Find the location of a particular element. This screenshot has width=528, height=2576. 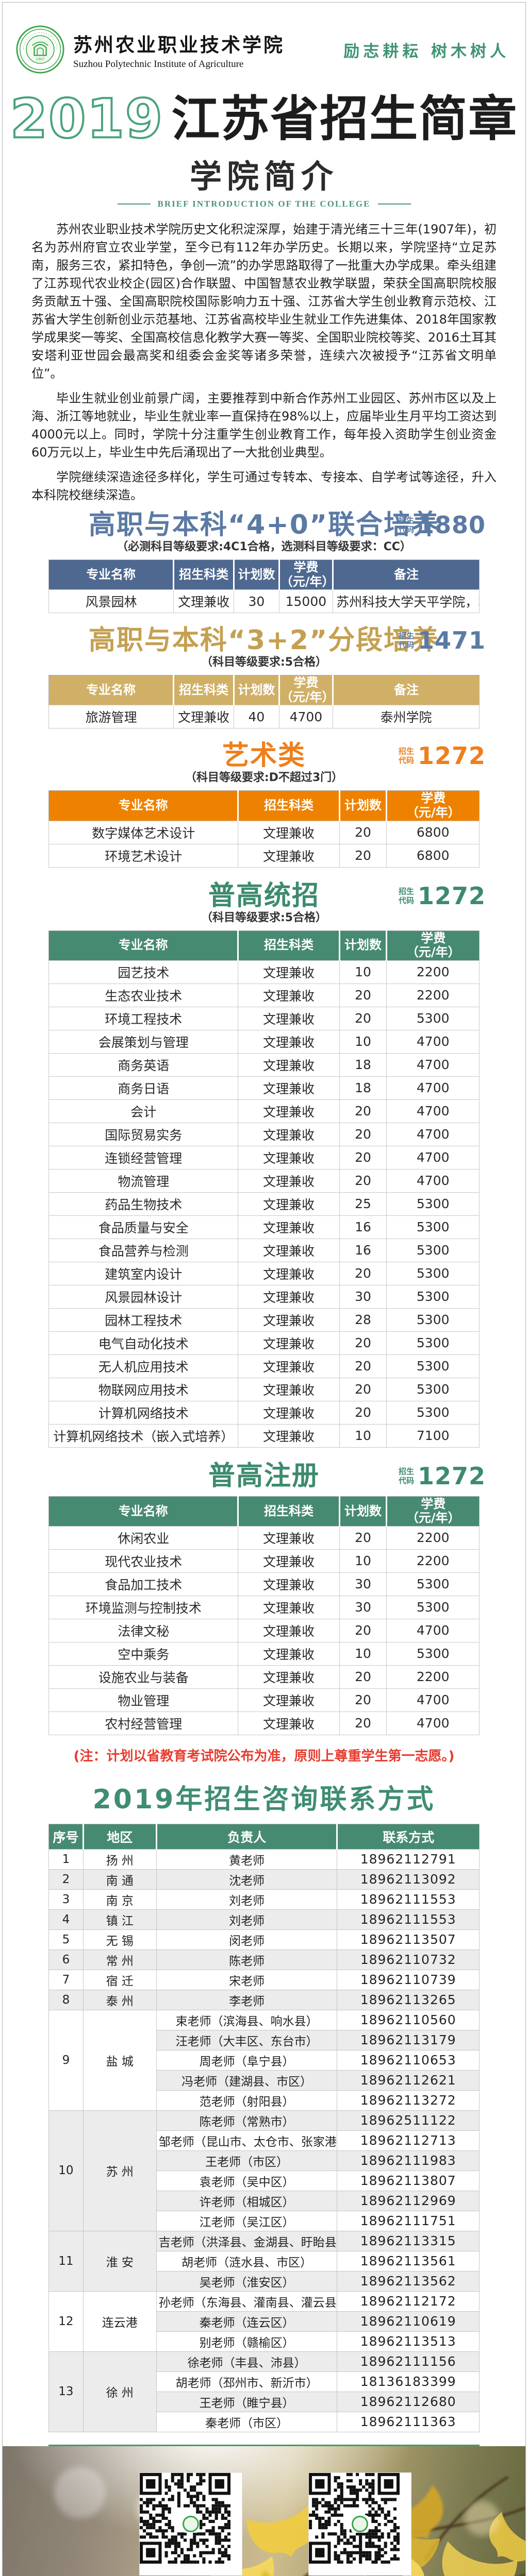

table-cell: 食品加工技术 is located at coordinates (143, 1584).